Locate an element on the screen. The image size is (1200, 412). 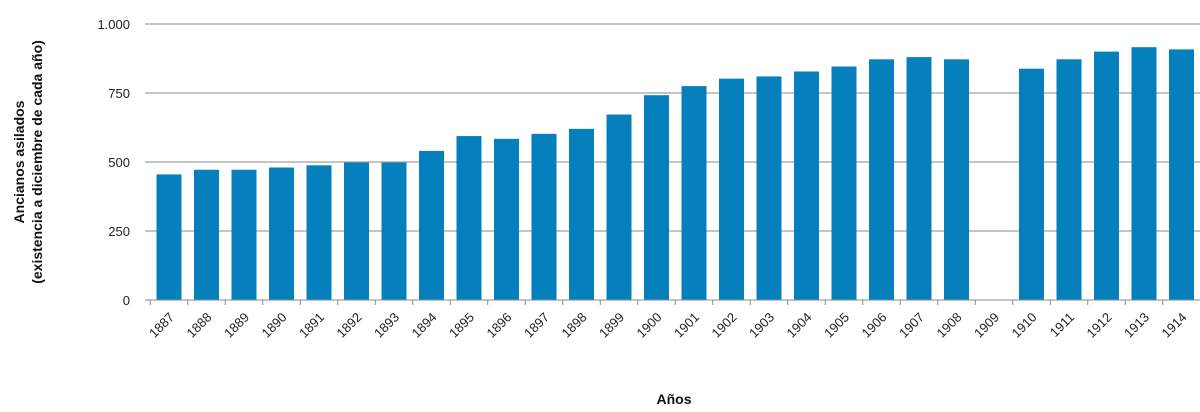
x-tick-label-1896: 1896 is located at coordinates (499, 325).